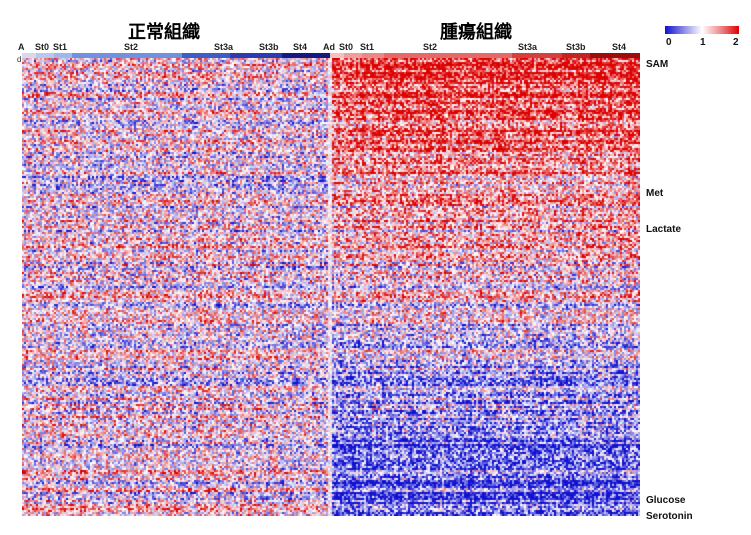 This screenshot has width=751, height=535. What do you see at coordinates (164, 32) in the screenshot?
I see `normal-tissue-title: 正常組織` at bounding box center [164, 32].